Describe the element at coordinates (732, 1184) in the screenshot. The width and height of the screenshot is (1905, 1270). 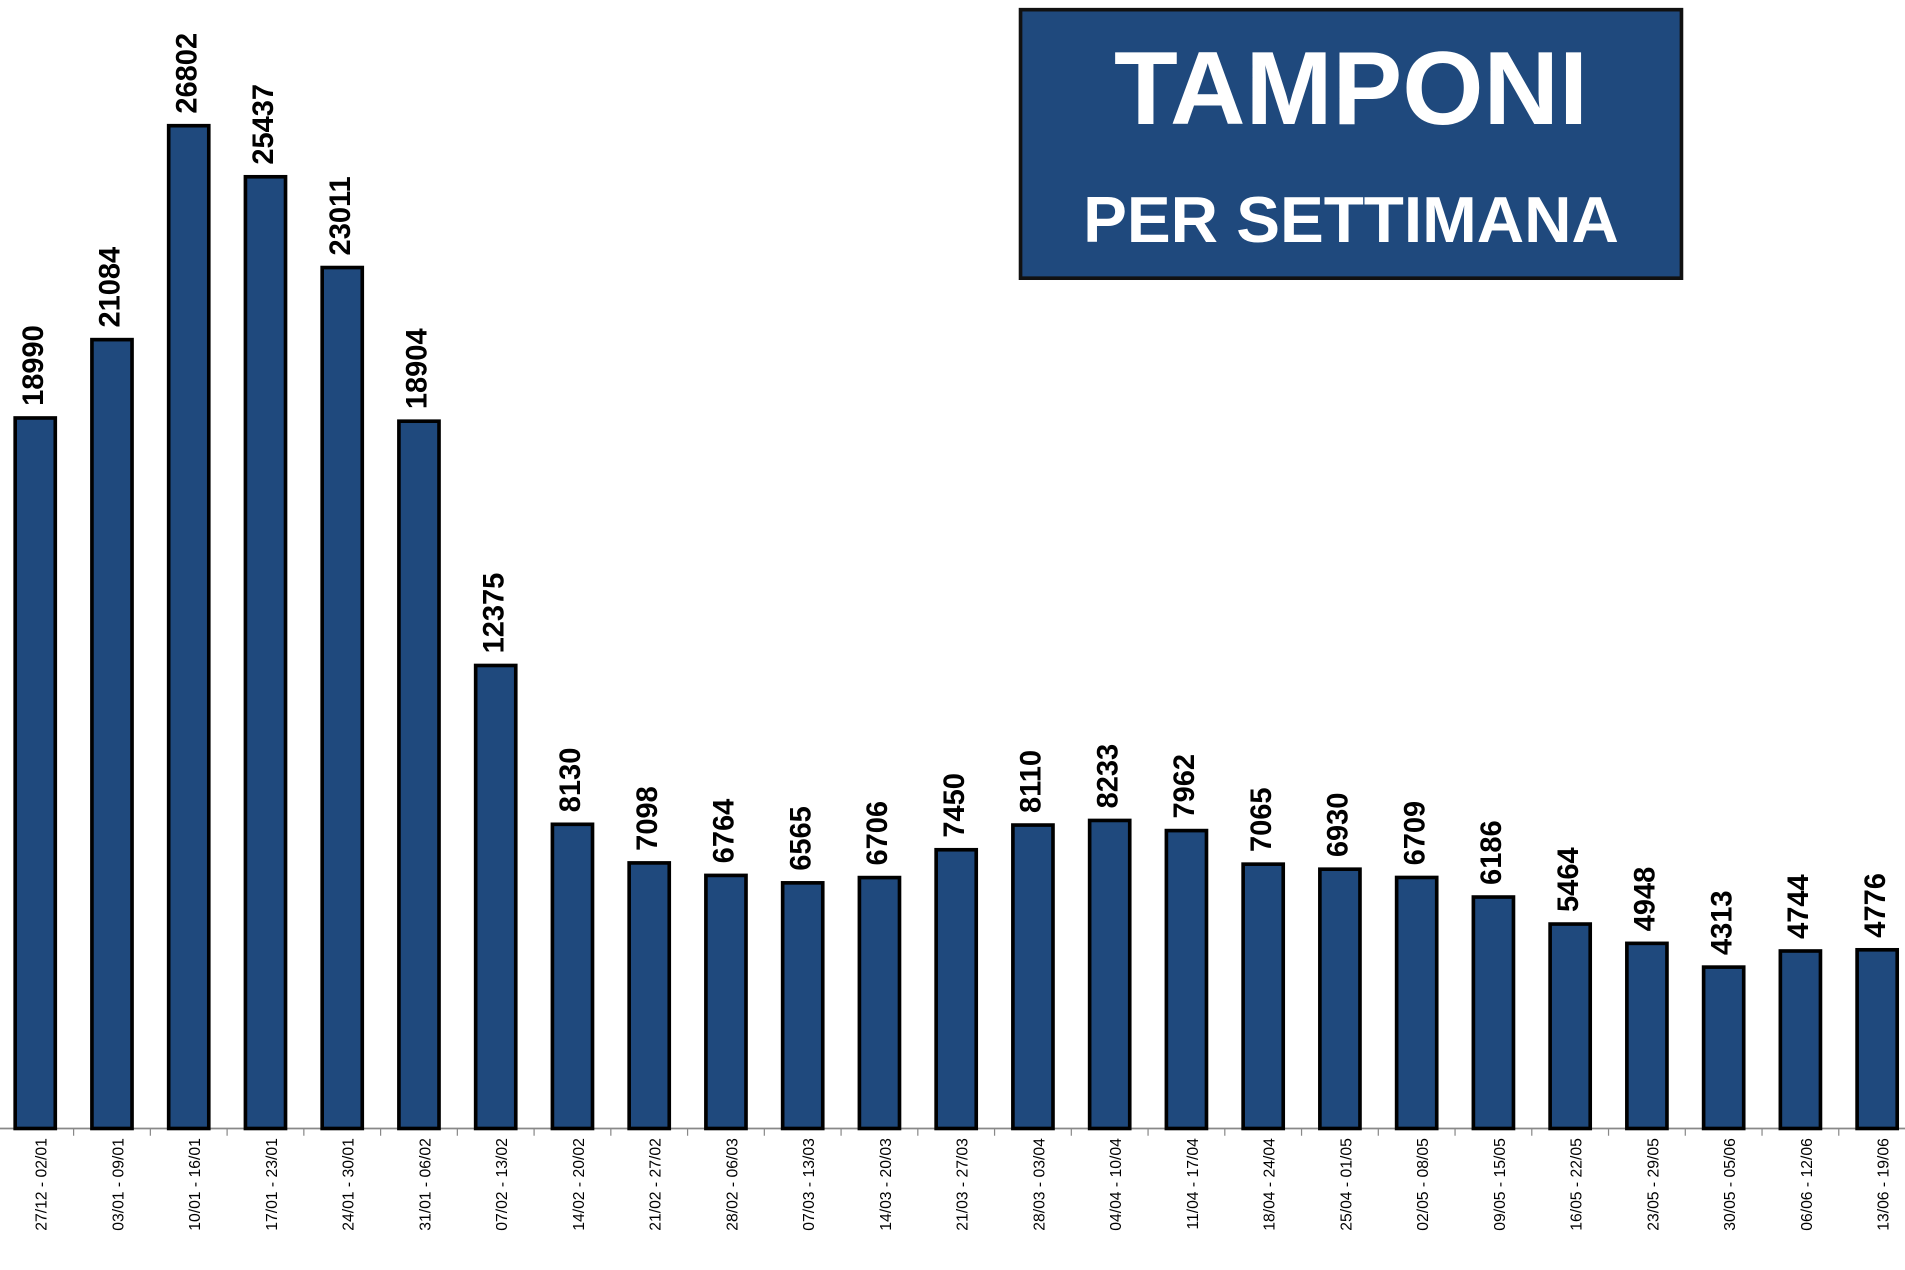
I see `x-tick-label: 28/02 - 06/03` at that location.